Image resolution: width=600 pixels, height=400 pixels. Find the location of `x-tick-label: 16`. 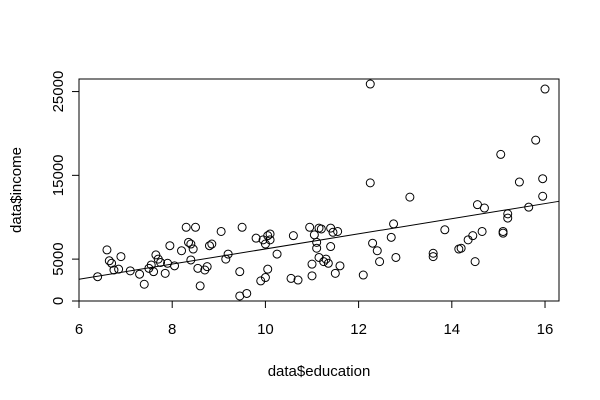

x-tick-label: 16 is located at coordinates (545, 329).